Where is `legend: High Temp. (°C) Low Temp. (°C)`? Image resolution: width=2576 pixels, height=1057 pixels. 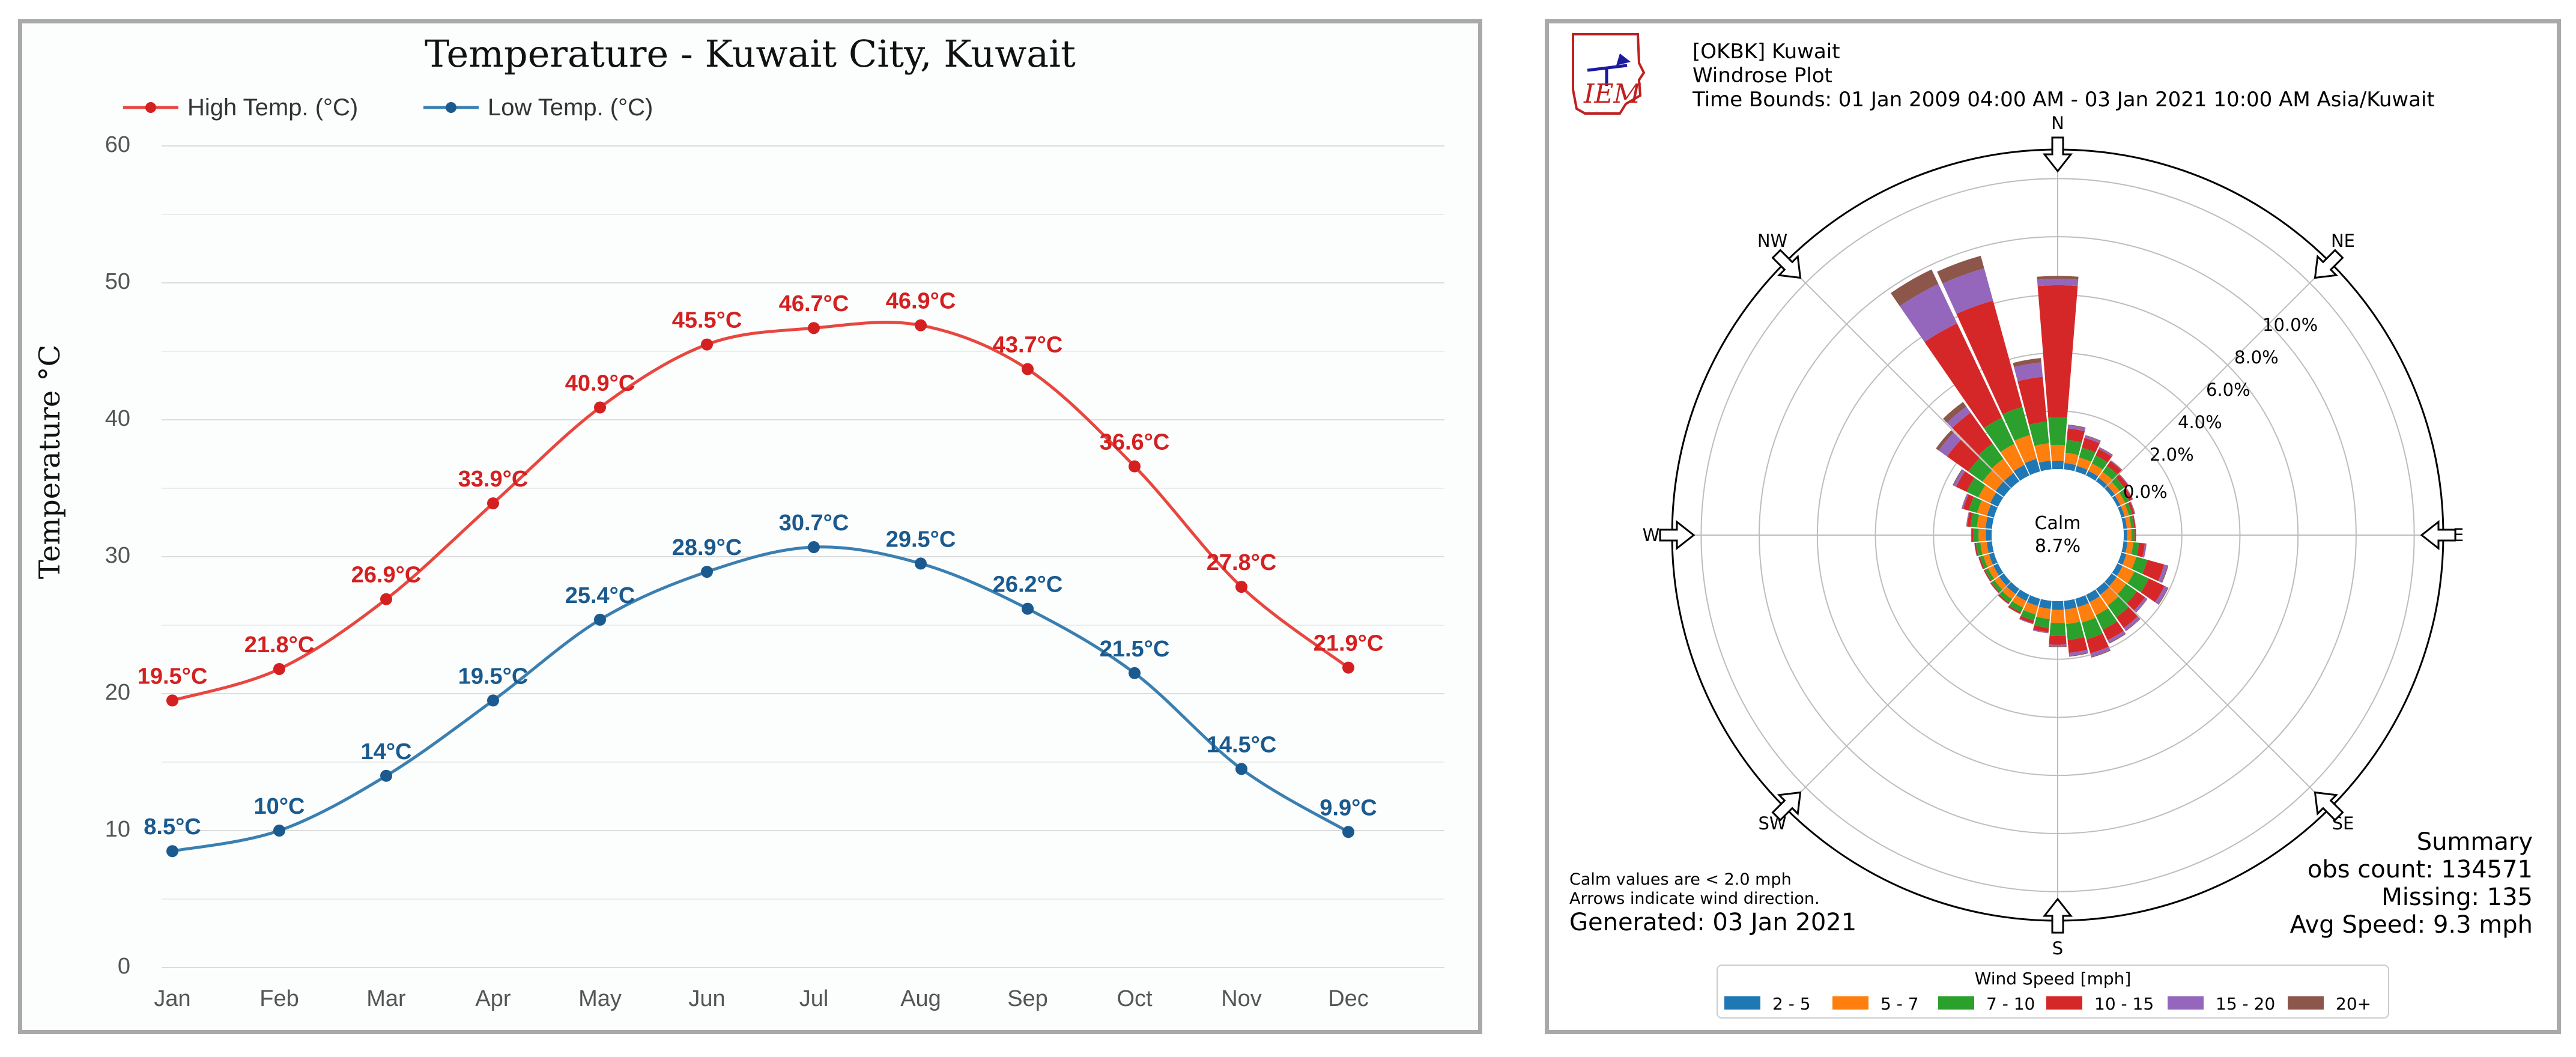 legend: High Temp. (°C) Low Temp. (°C) is located at coordinates (388, 107).